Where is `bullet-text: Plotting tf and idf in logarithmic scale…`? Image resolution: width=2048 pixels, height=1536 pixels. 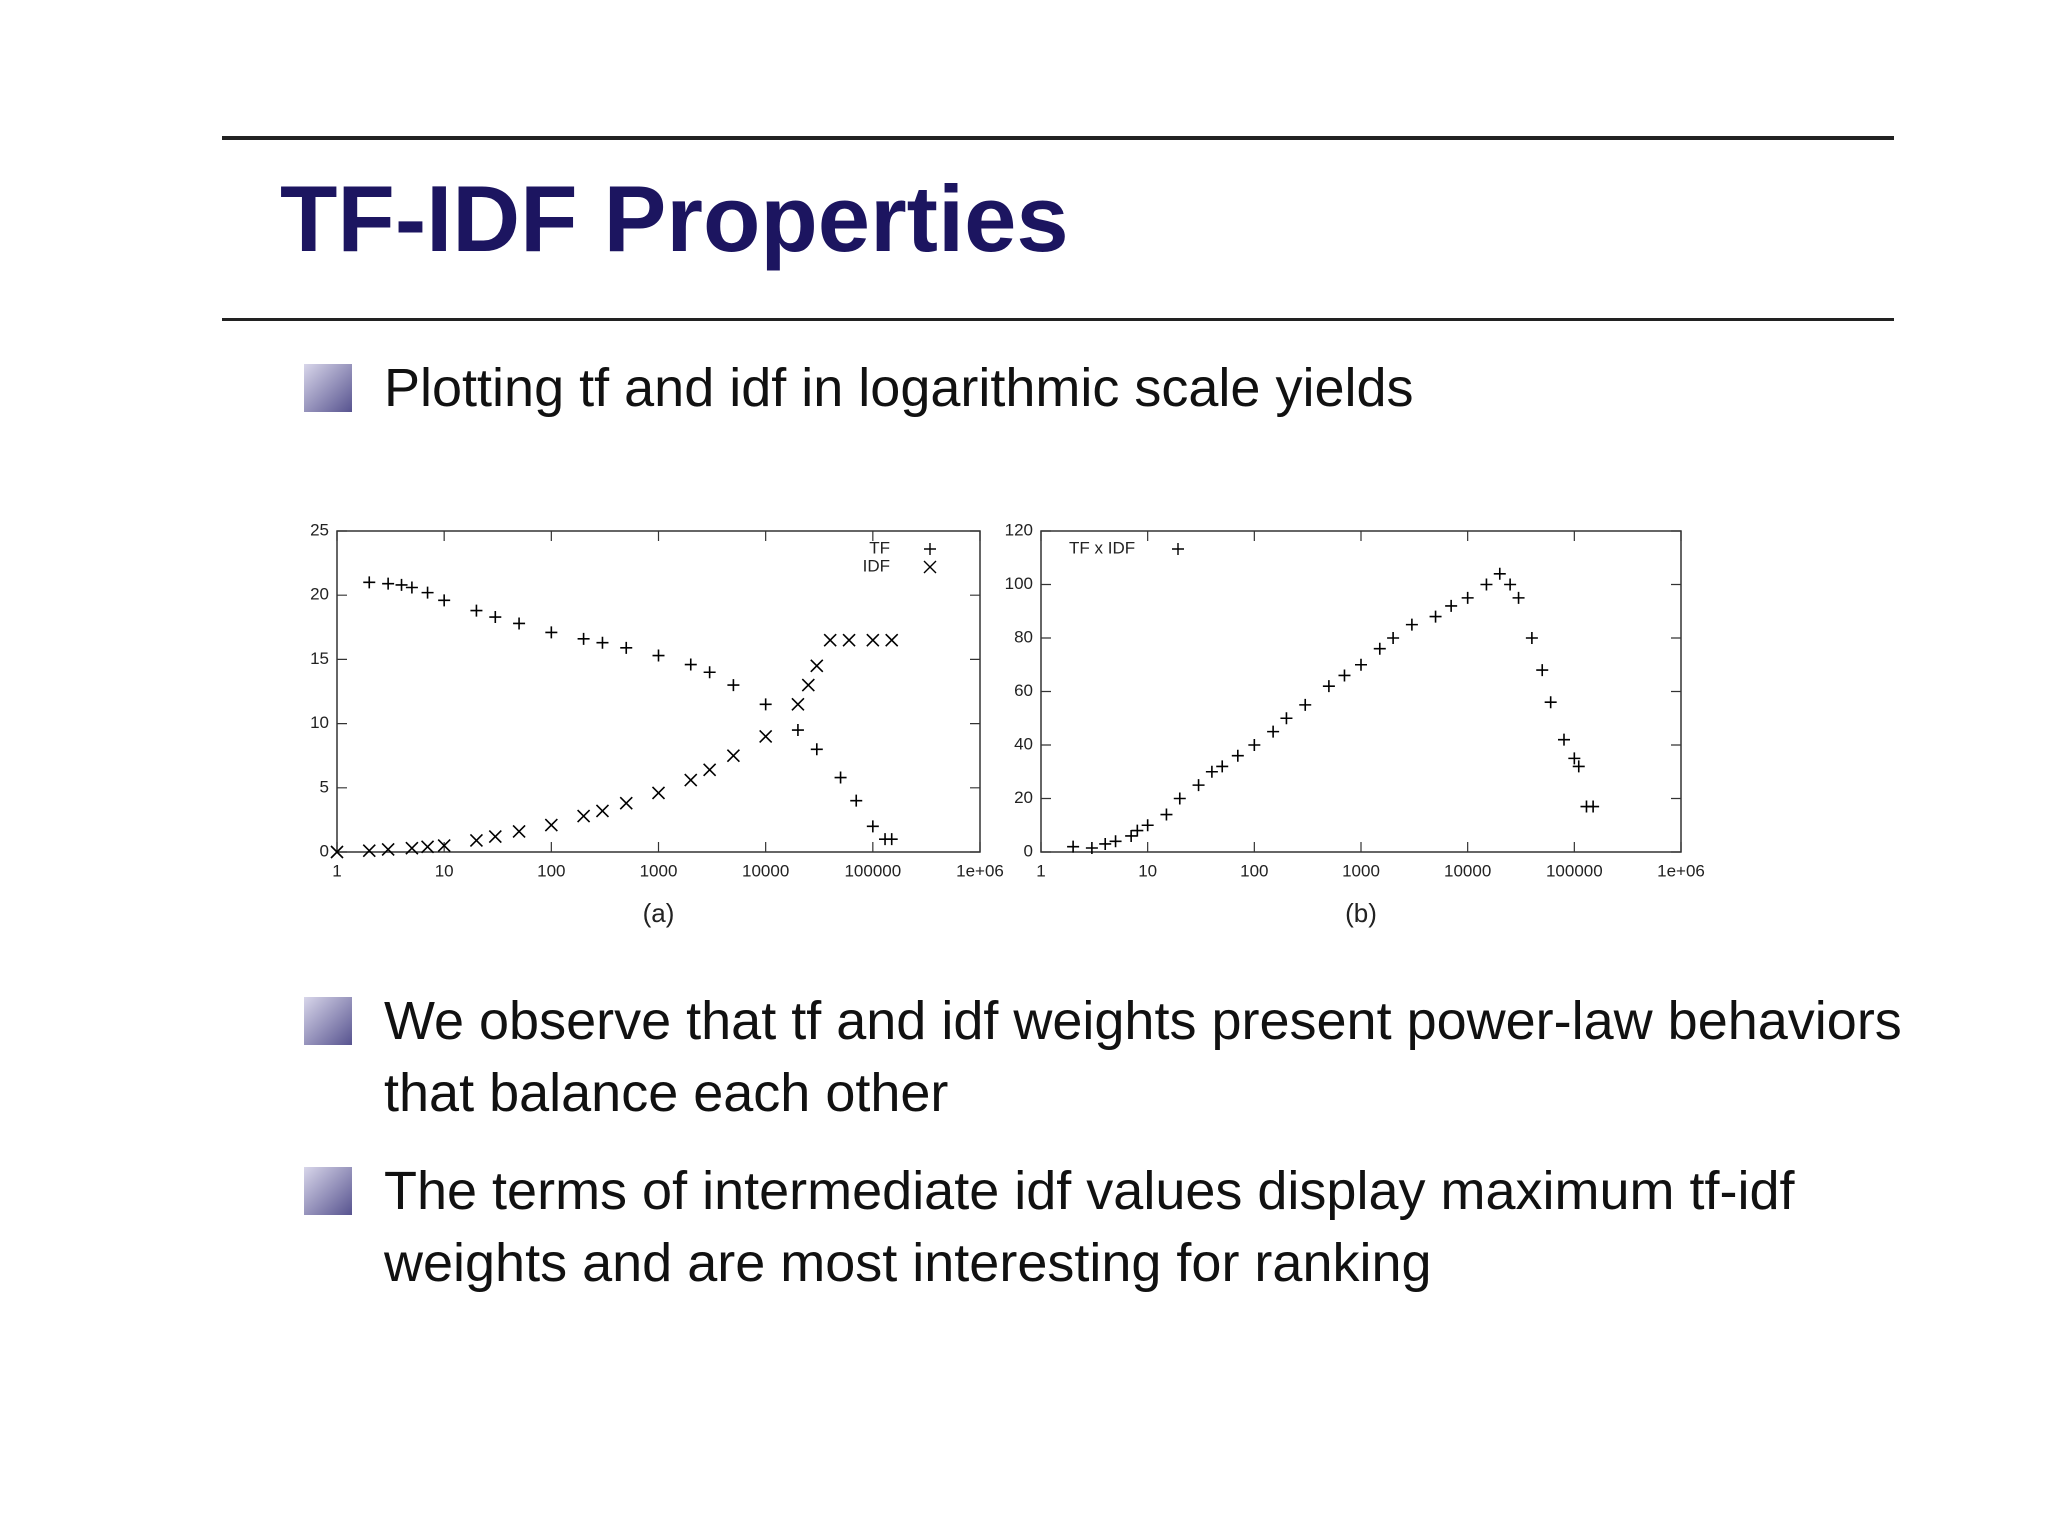
bullet-text: Plotting tf and idf in logarithmic scale… is located at coordinates (899, 388).